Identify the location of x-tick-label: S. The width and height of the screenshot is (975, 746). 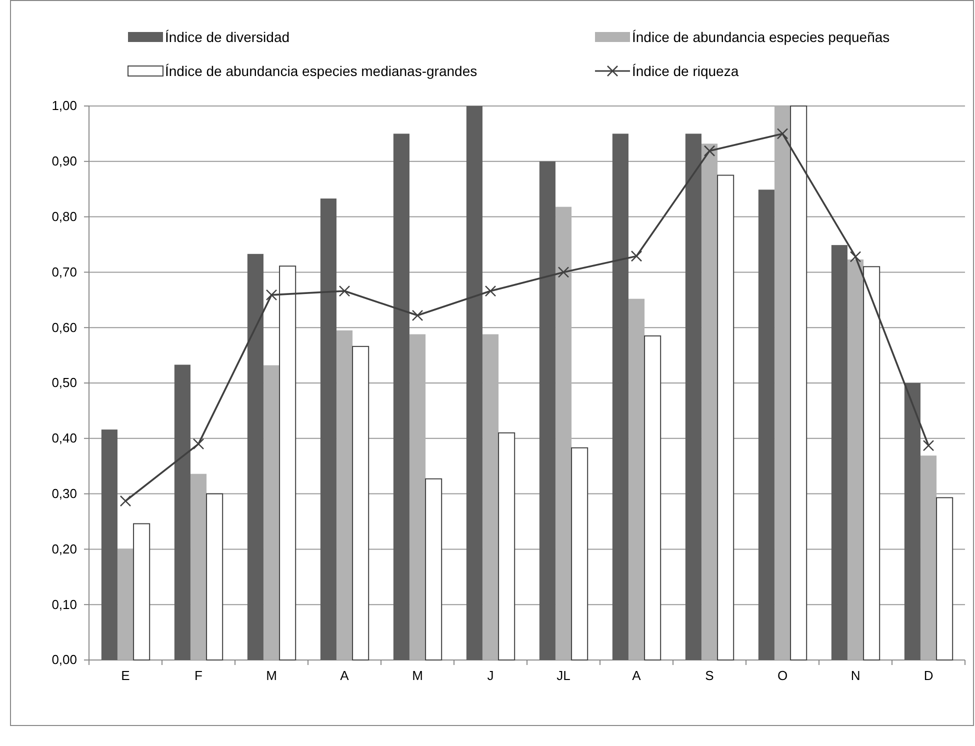
(709, 675).